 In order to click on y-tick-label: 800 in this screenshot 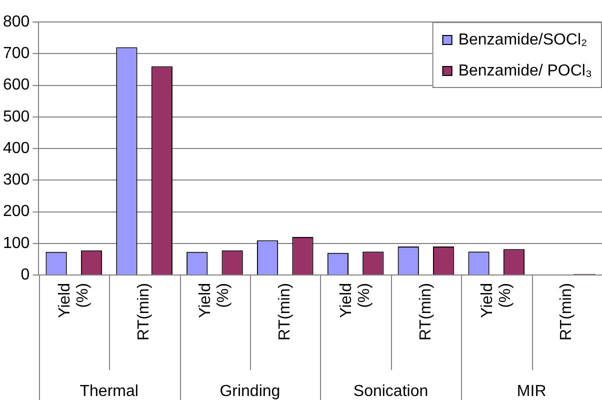, I will do `click(16, 21)`.